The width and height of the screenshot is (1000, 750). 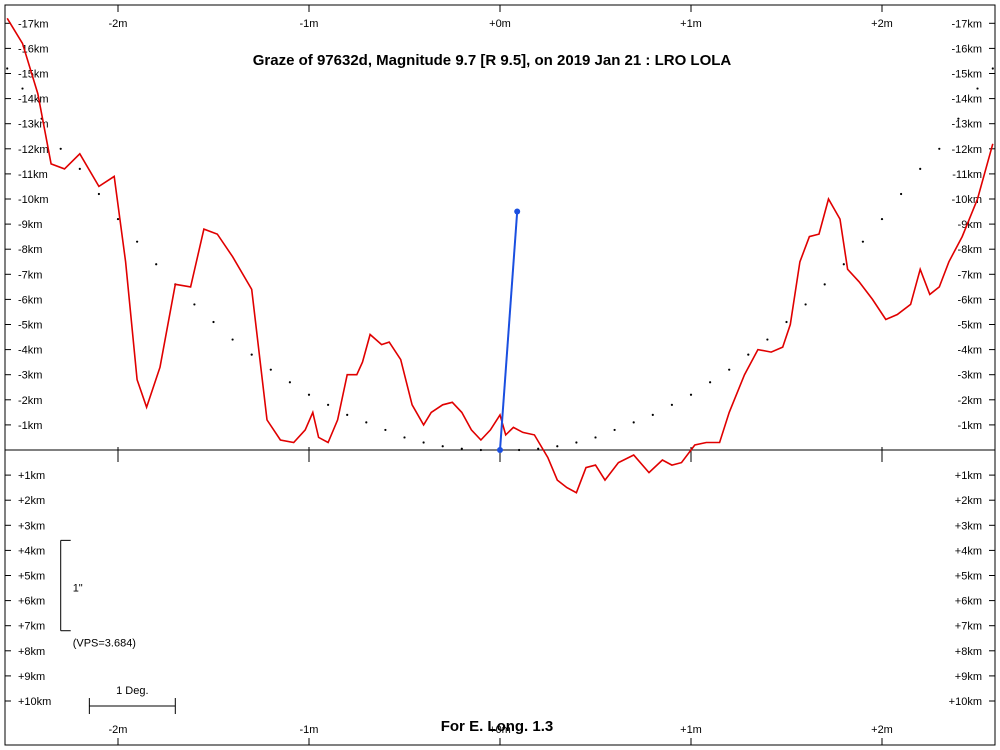 What do you see at coordinates (968, 501) in the screenshot?
I see `y-tick-label-right: +2km` at bounding box center [968, 501].